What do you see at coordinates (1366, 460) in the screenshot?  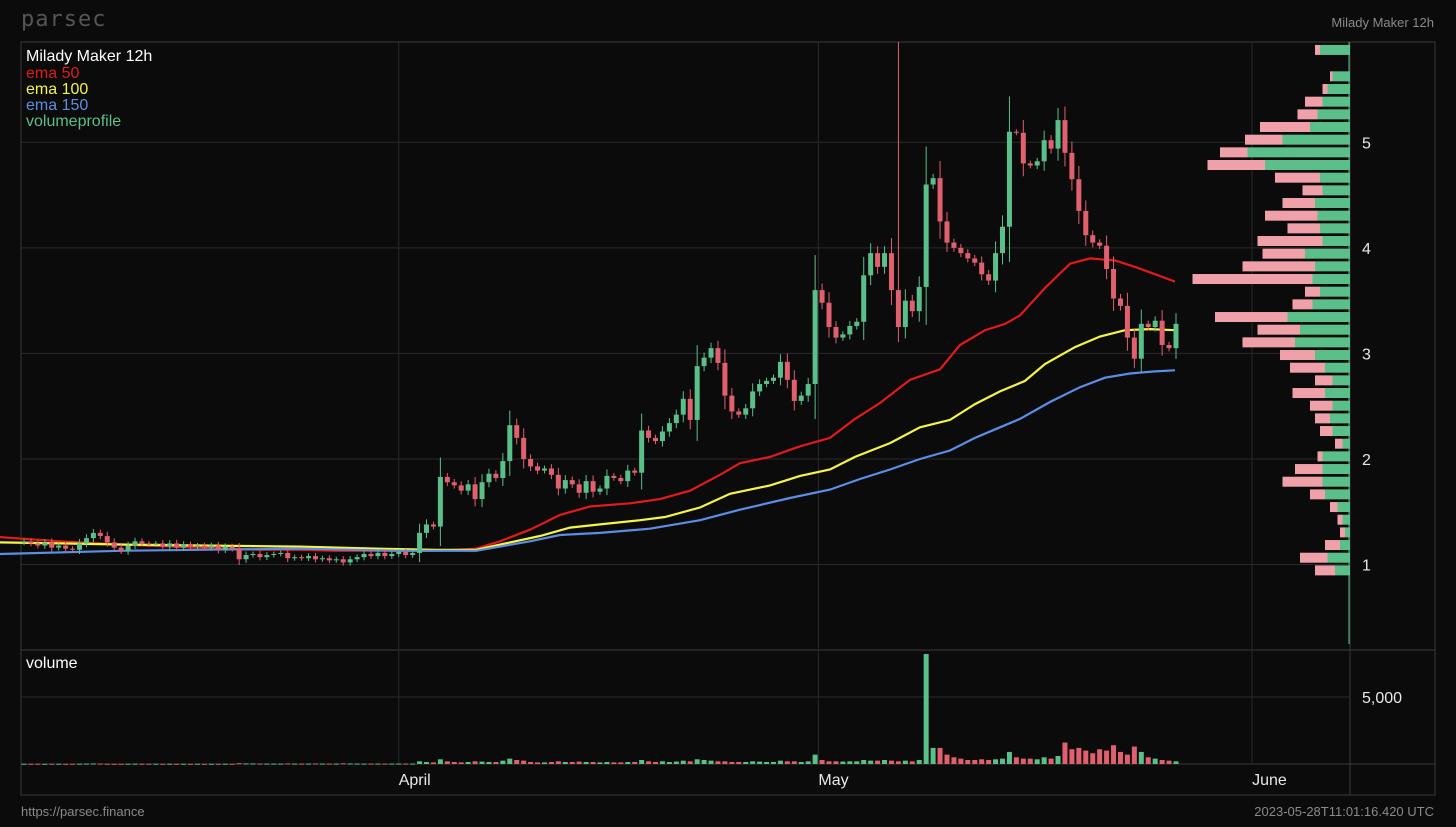 I see `y-tick-label: 2` at bounding box center [1366, 460].